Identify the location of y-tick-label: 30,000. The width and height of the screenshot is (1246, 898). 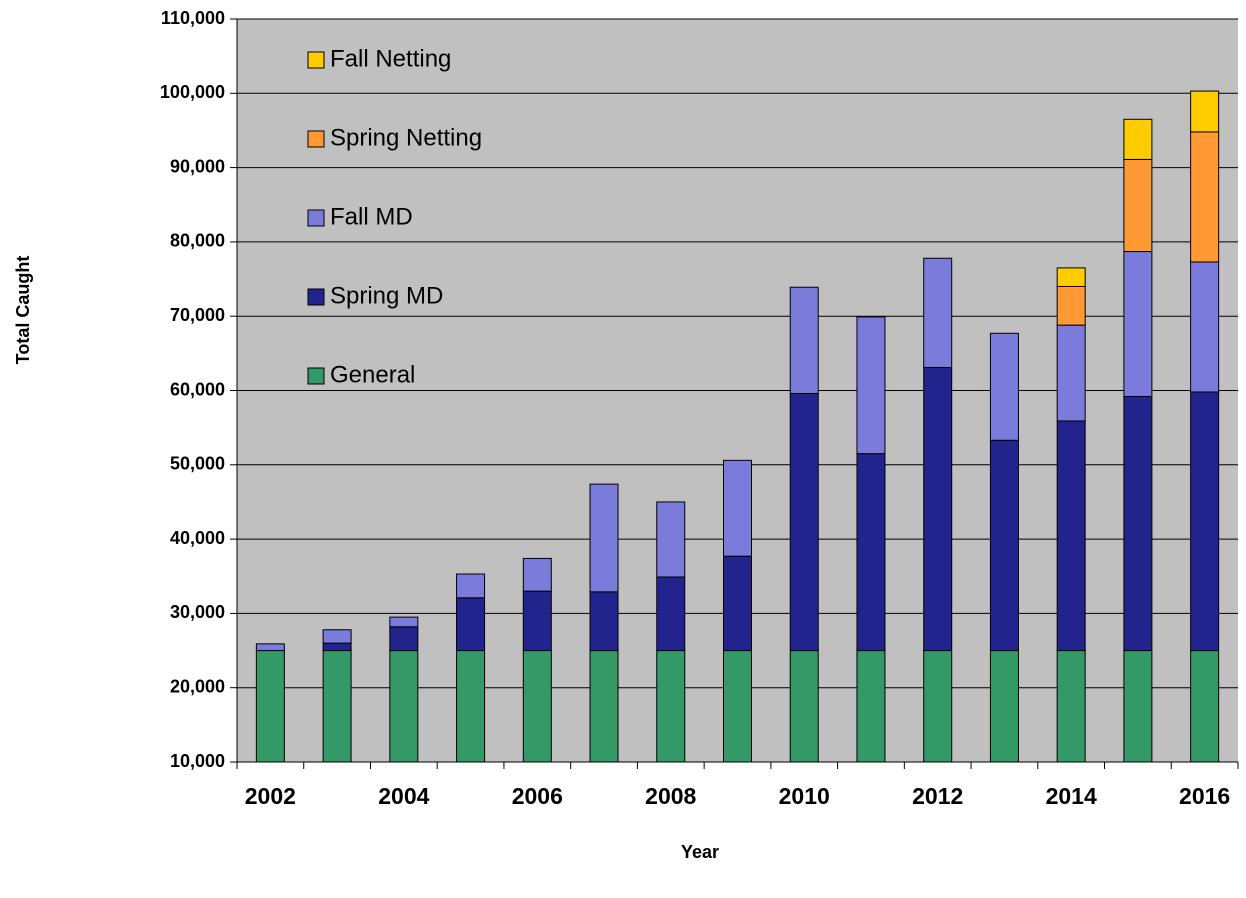
(197, 612).